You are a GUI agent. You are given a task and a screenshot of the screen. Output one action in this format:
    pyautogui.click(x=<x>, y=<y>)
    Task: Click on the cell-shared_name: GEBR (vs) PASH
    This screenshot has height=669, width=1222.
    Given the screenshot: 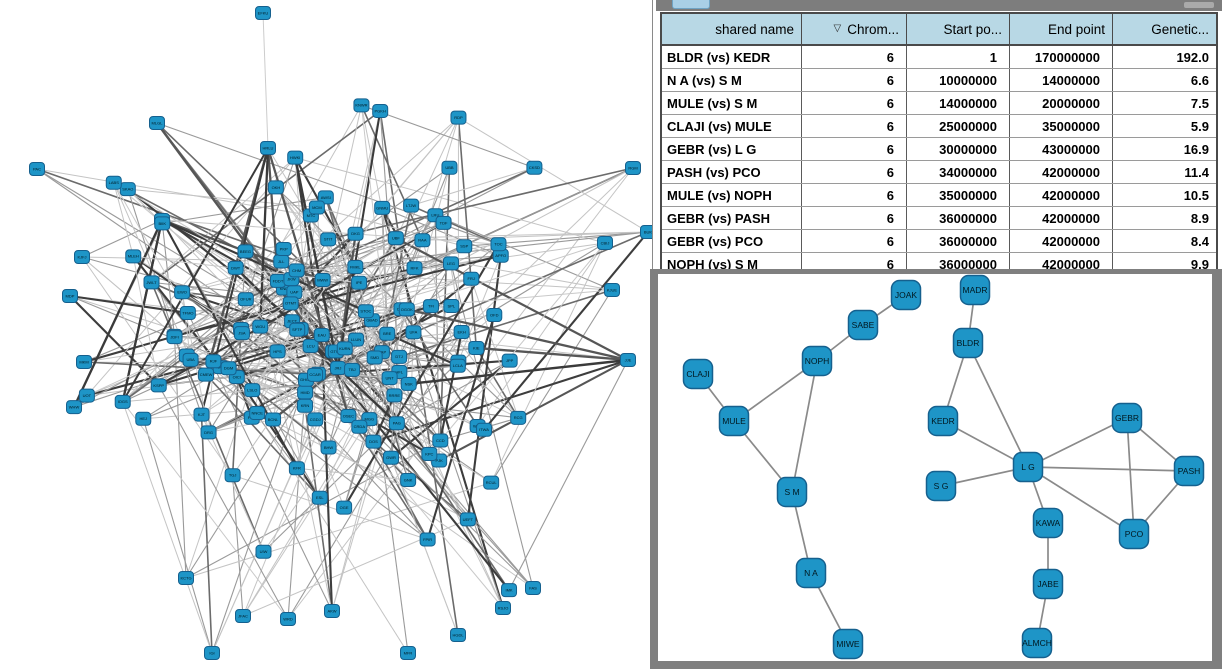 What is the action you would take?
    pyautogui.click(x=732, y=218)
    